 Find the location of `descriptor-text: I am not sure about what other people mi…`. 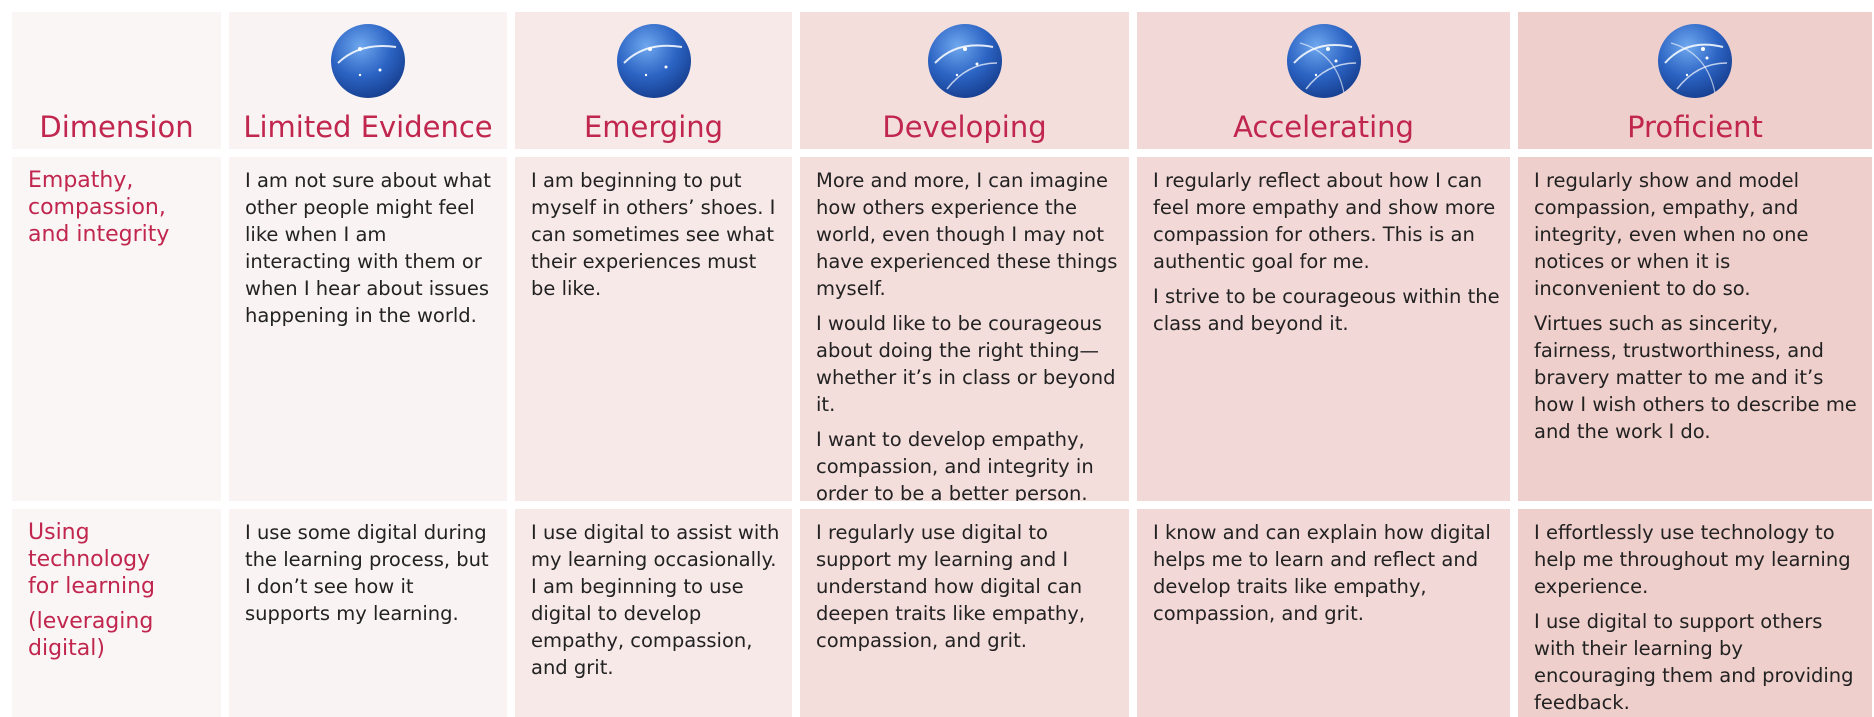

descriptor-text: I am not sure about what other people mi… is located at coordinates (368, 248).